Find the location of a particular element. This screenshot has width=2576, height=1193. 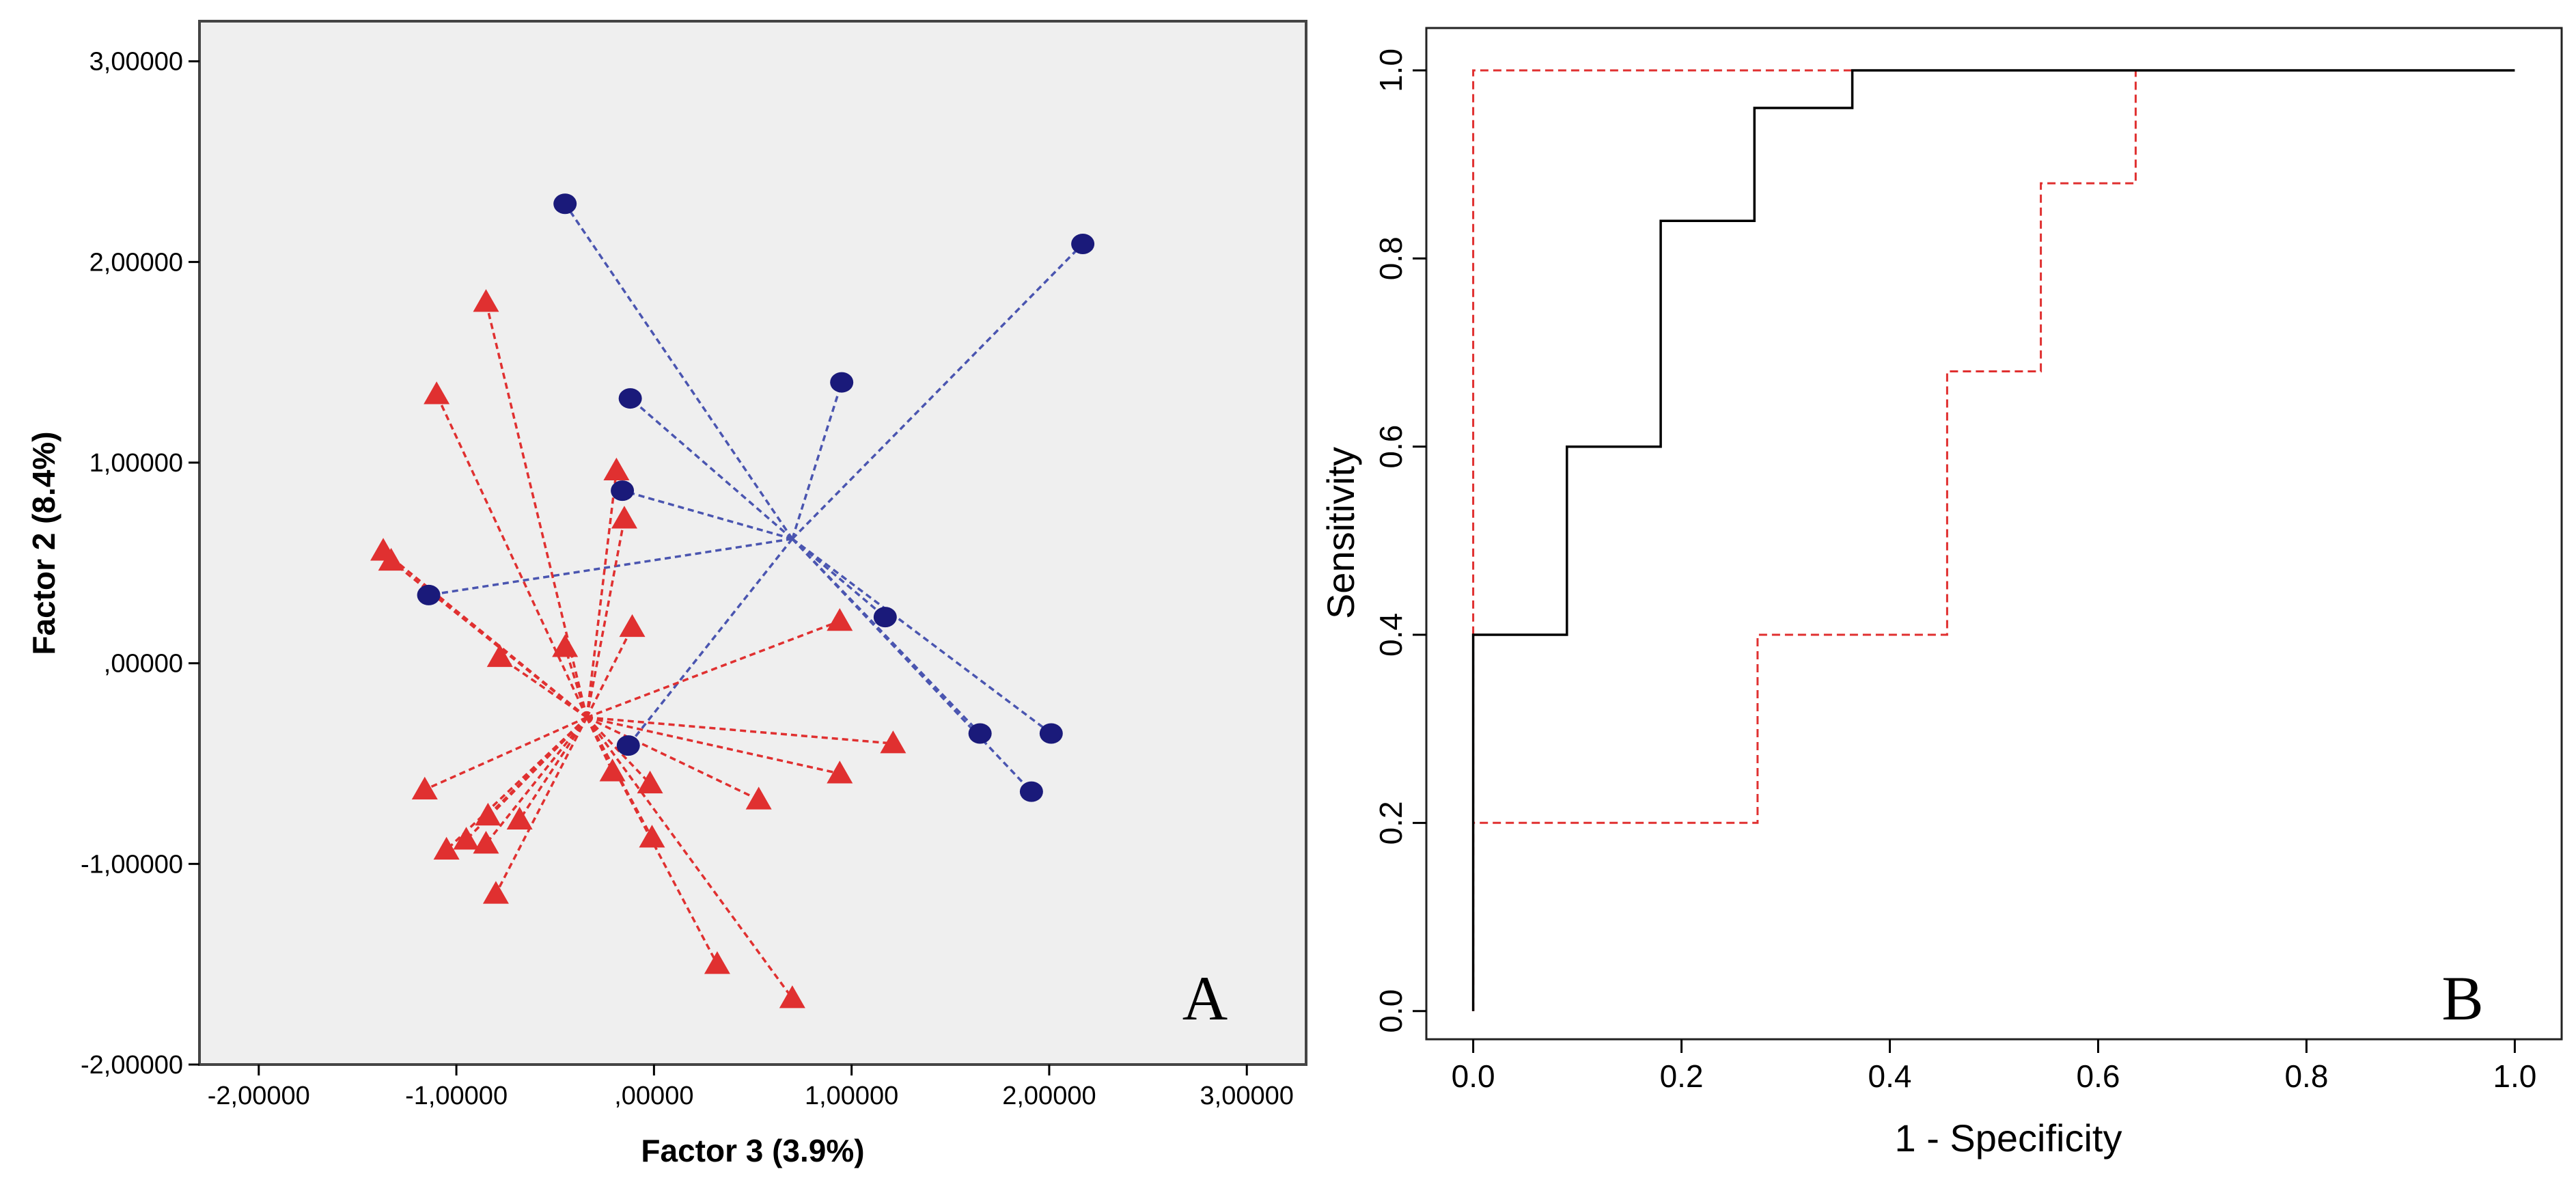

panel-b-y-tick-label: 0.8 is located at coordinates (1391, 258).